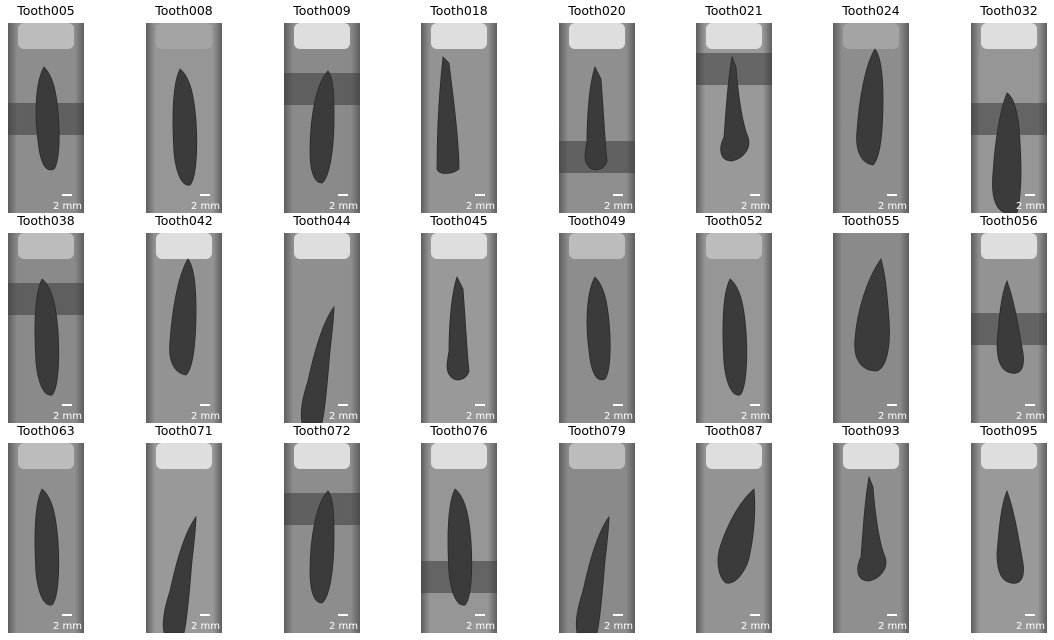  What do you see at coordinates (46, 220) in the screenshot?
I see `panel-title: Tooth038` at bounding box center [46, 220].